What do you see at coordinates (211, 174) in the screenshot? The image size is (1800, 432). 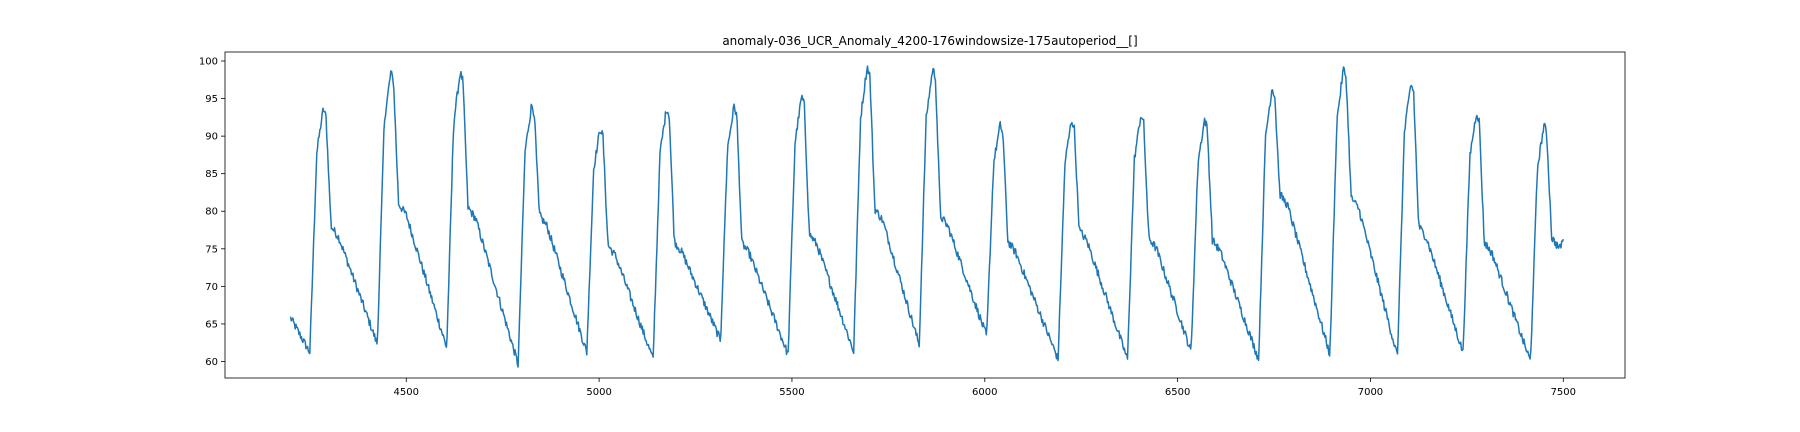 I see `y-tick-label: 85` at bounding box center [211, 174].